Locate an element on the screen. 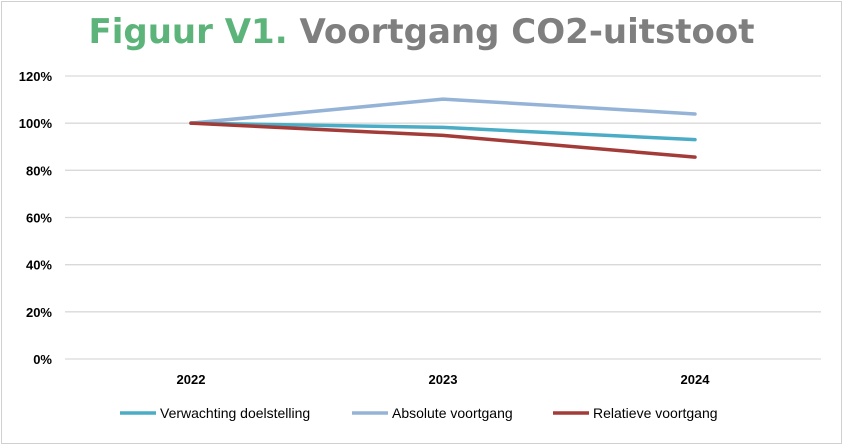  x-tick-label: 2023 is located at coordinates (443, 379).